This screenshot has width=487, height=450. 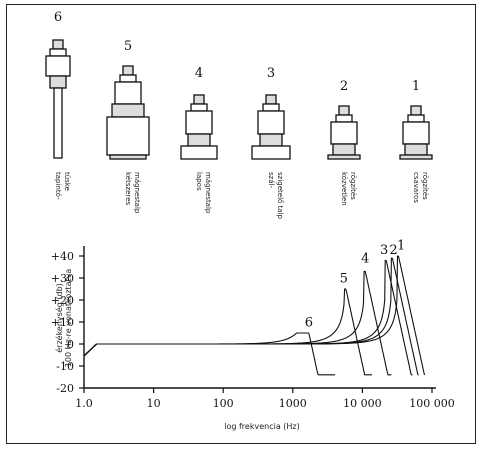 I want to click on y-tick-label: -20, so click(x=65, y=388).